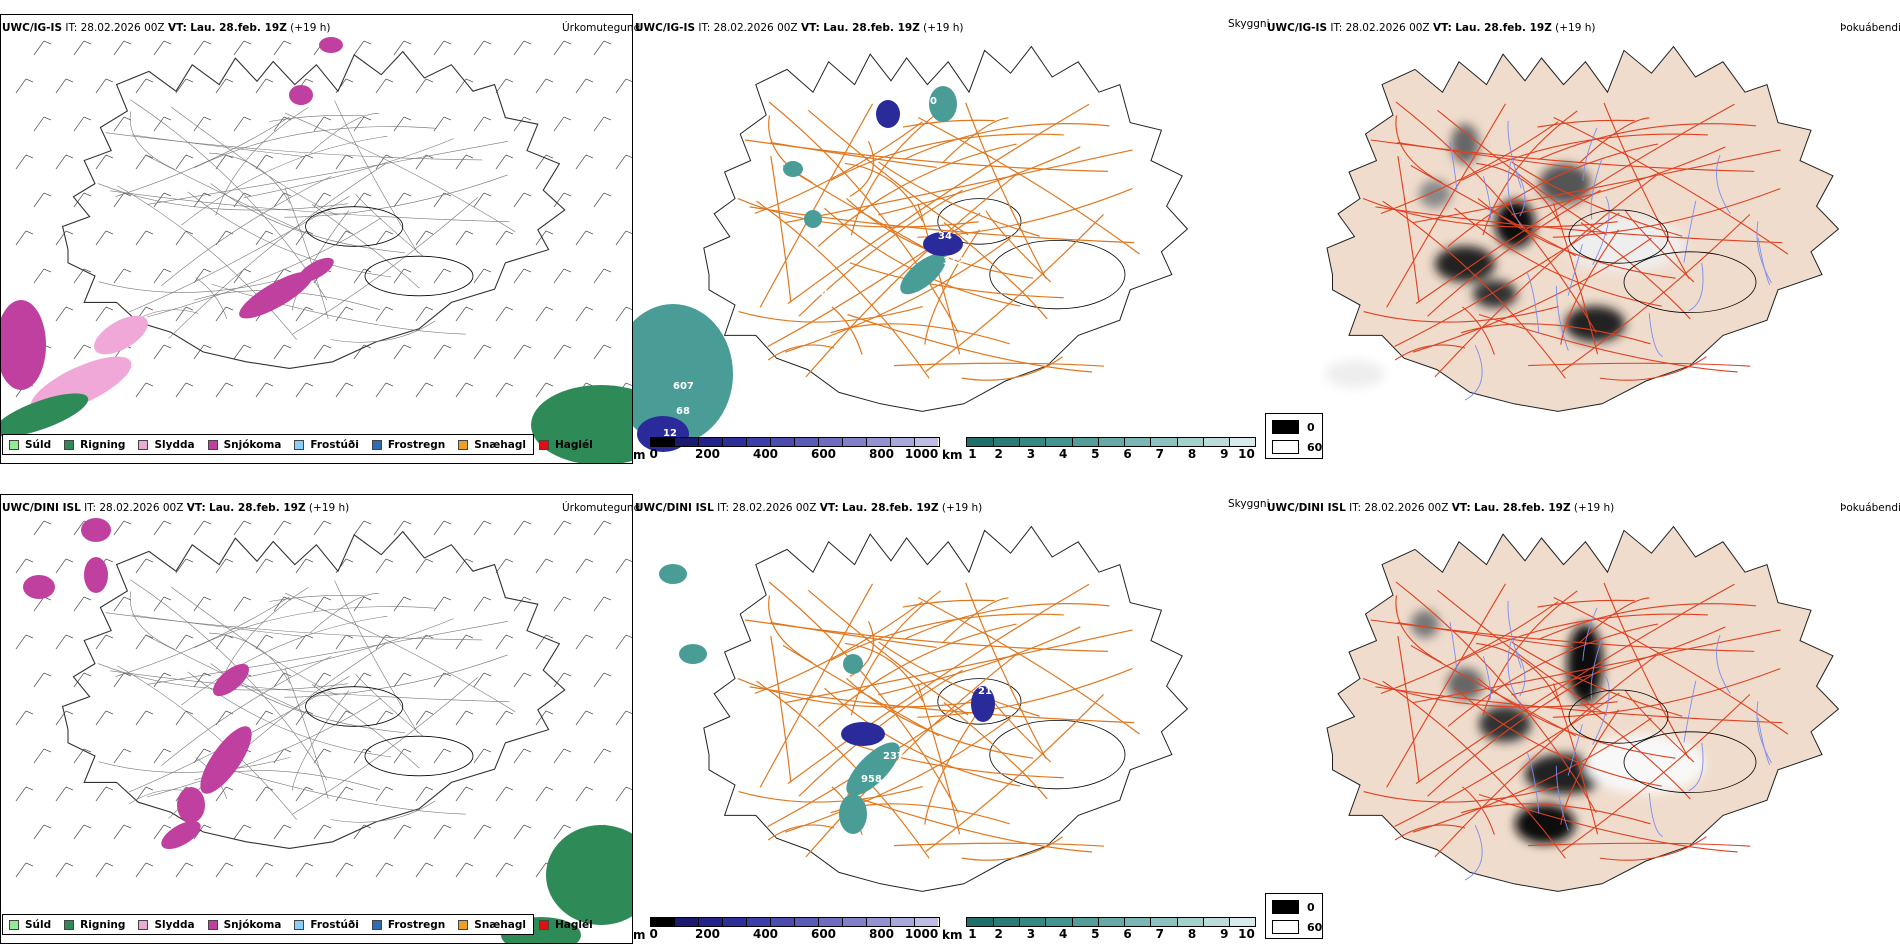  I want to click on legend-item-haglél: Haglél, so click(565, 445).